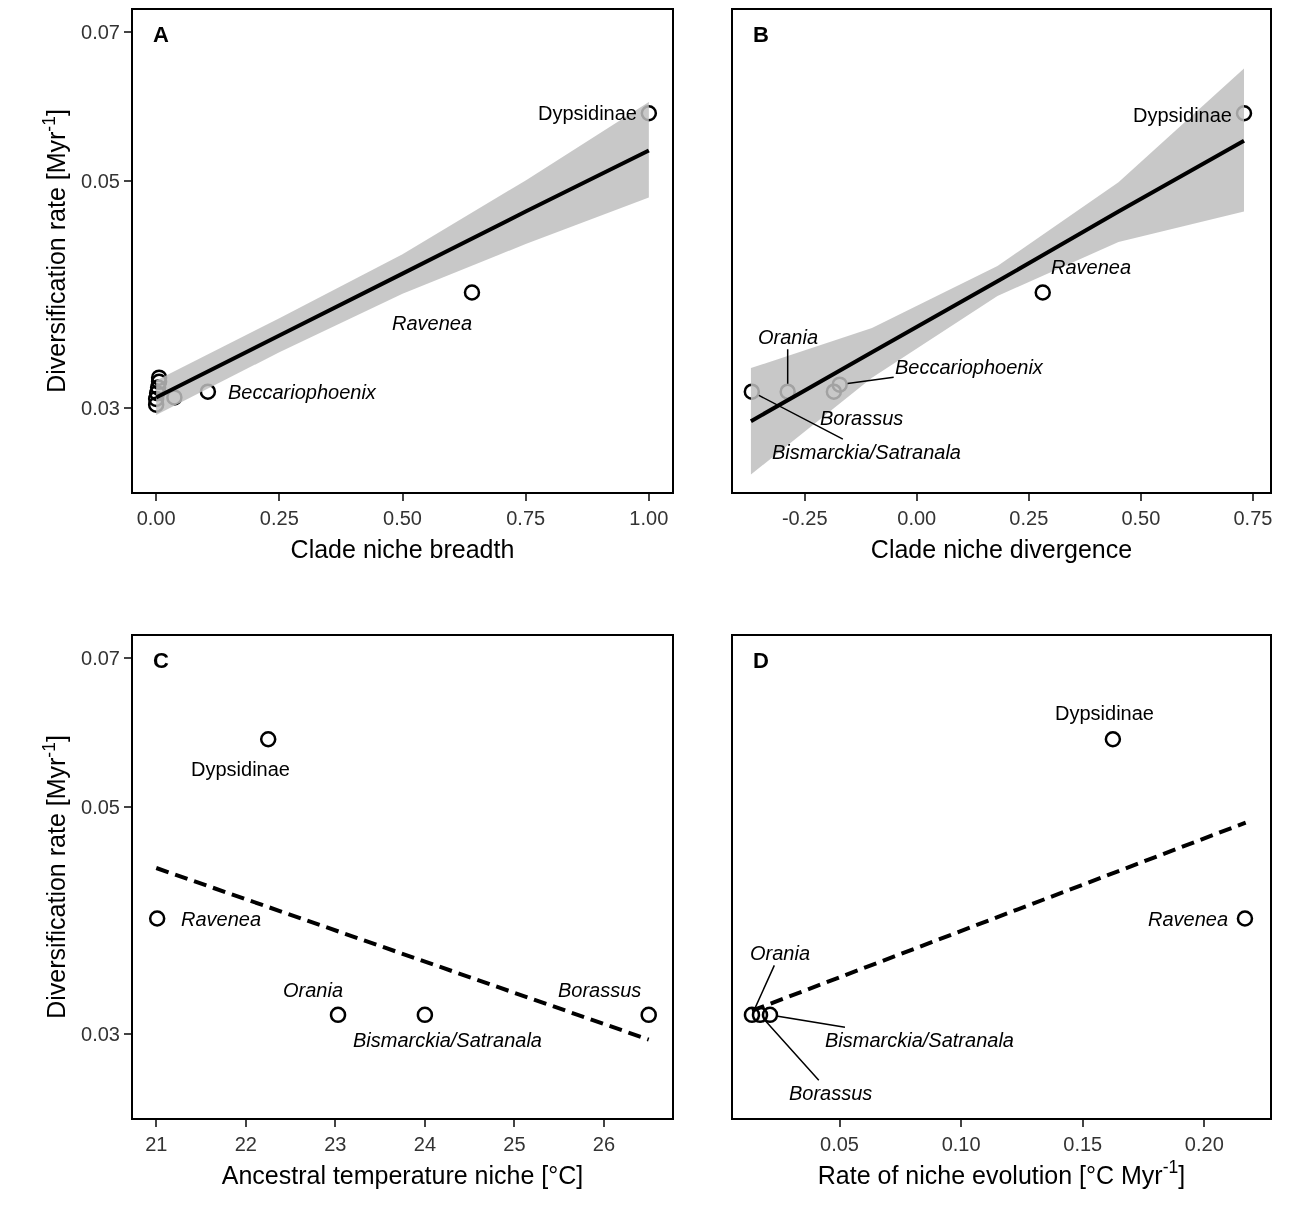 The width and height of the screenshot is (1302, 1224). Describe the element at coordinates (961, 1144) in the screenshot. I see `x-tick-label: 0.10` at that location.